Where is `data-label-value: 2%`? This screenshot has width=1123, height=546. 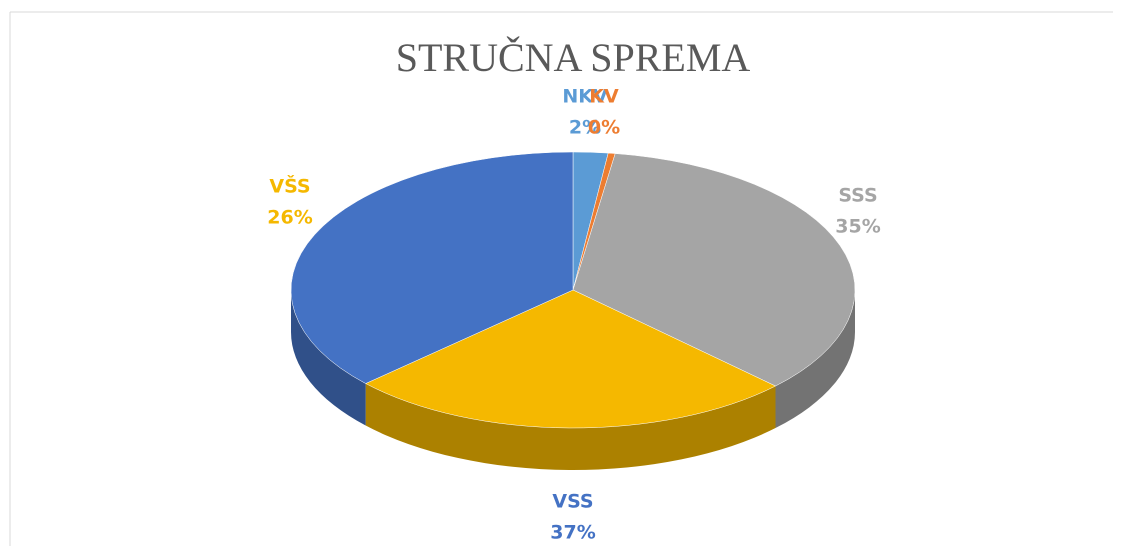
data-label-value: 2% is located at coordinates (585, 128).